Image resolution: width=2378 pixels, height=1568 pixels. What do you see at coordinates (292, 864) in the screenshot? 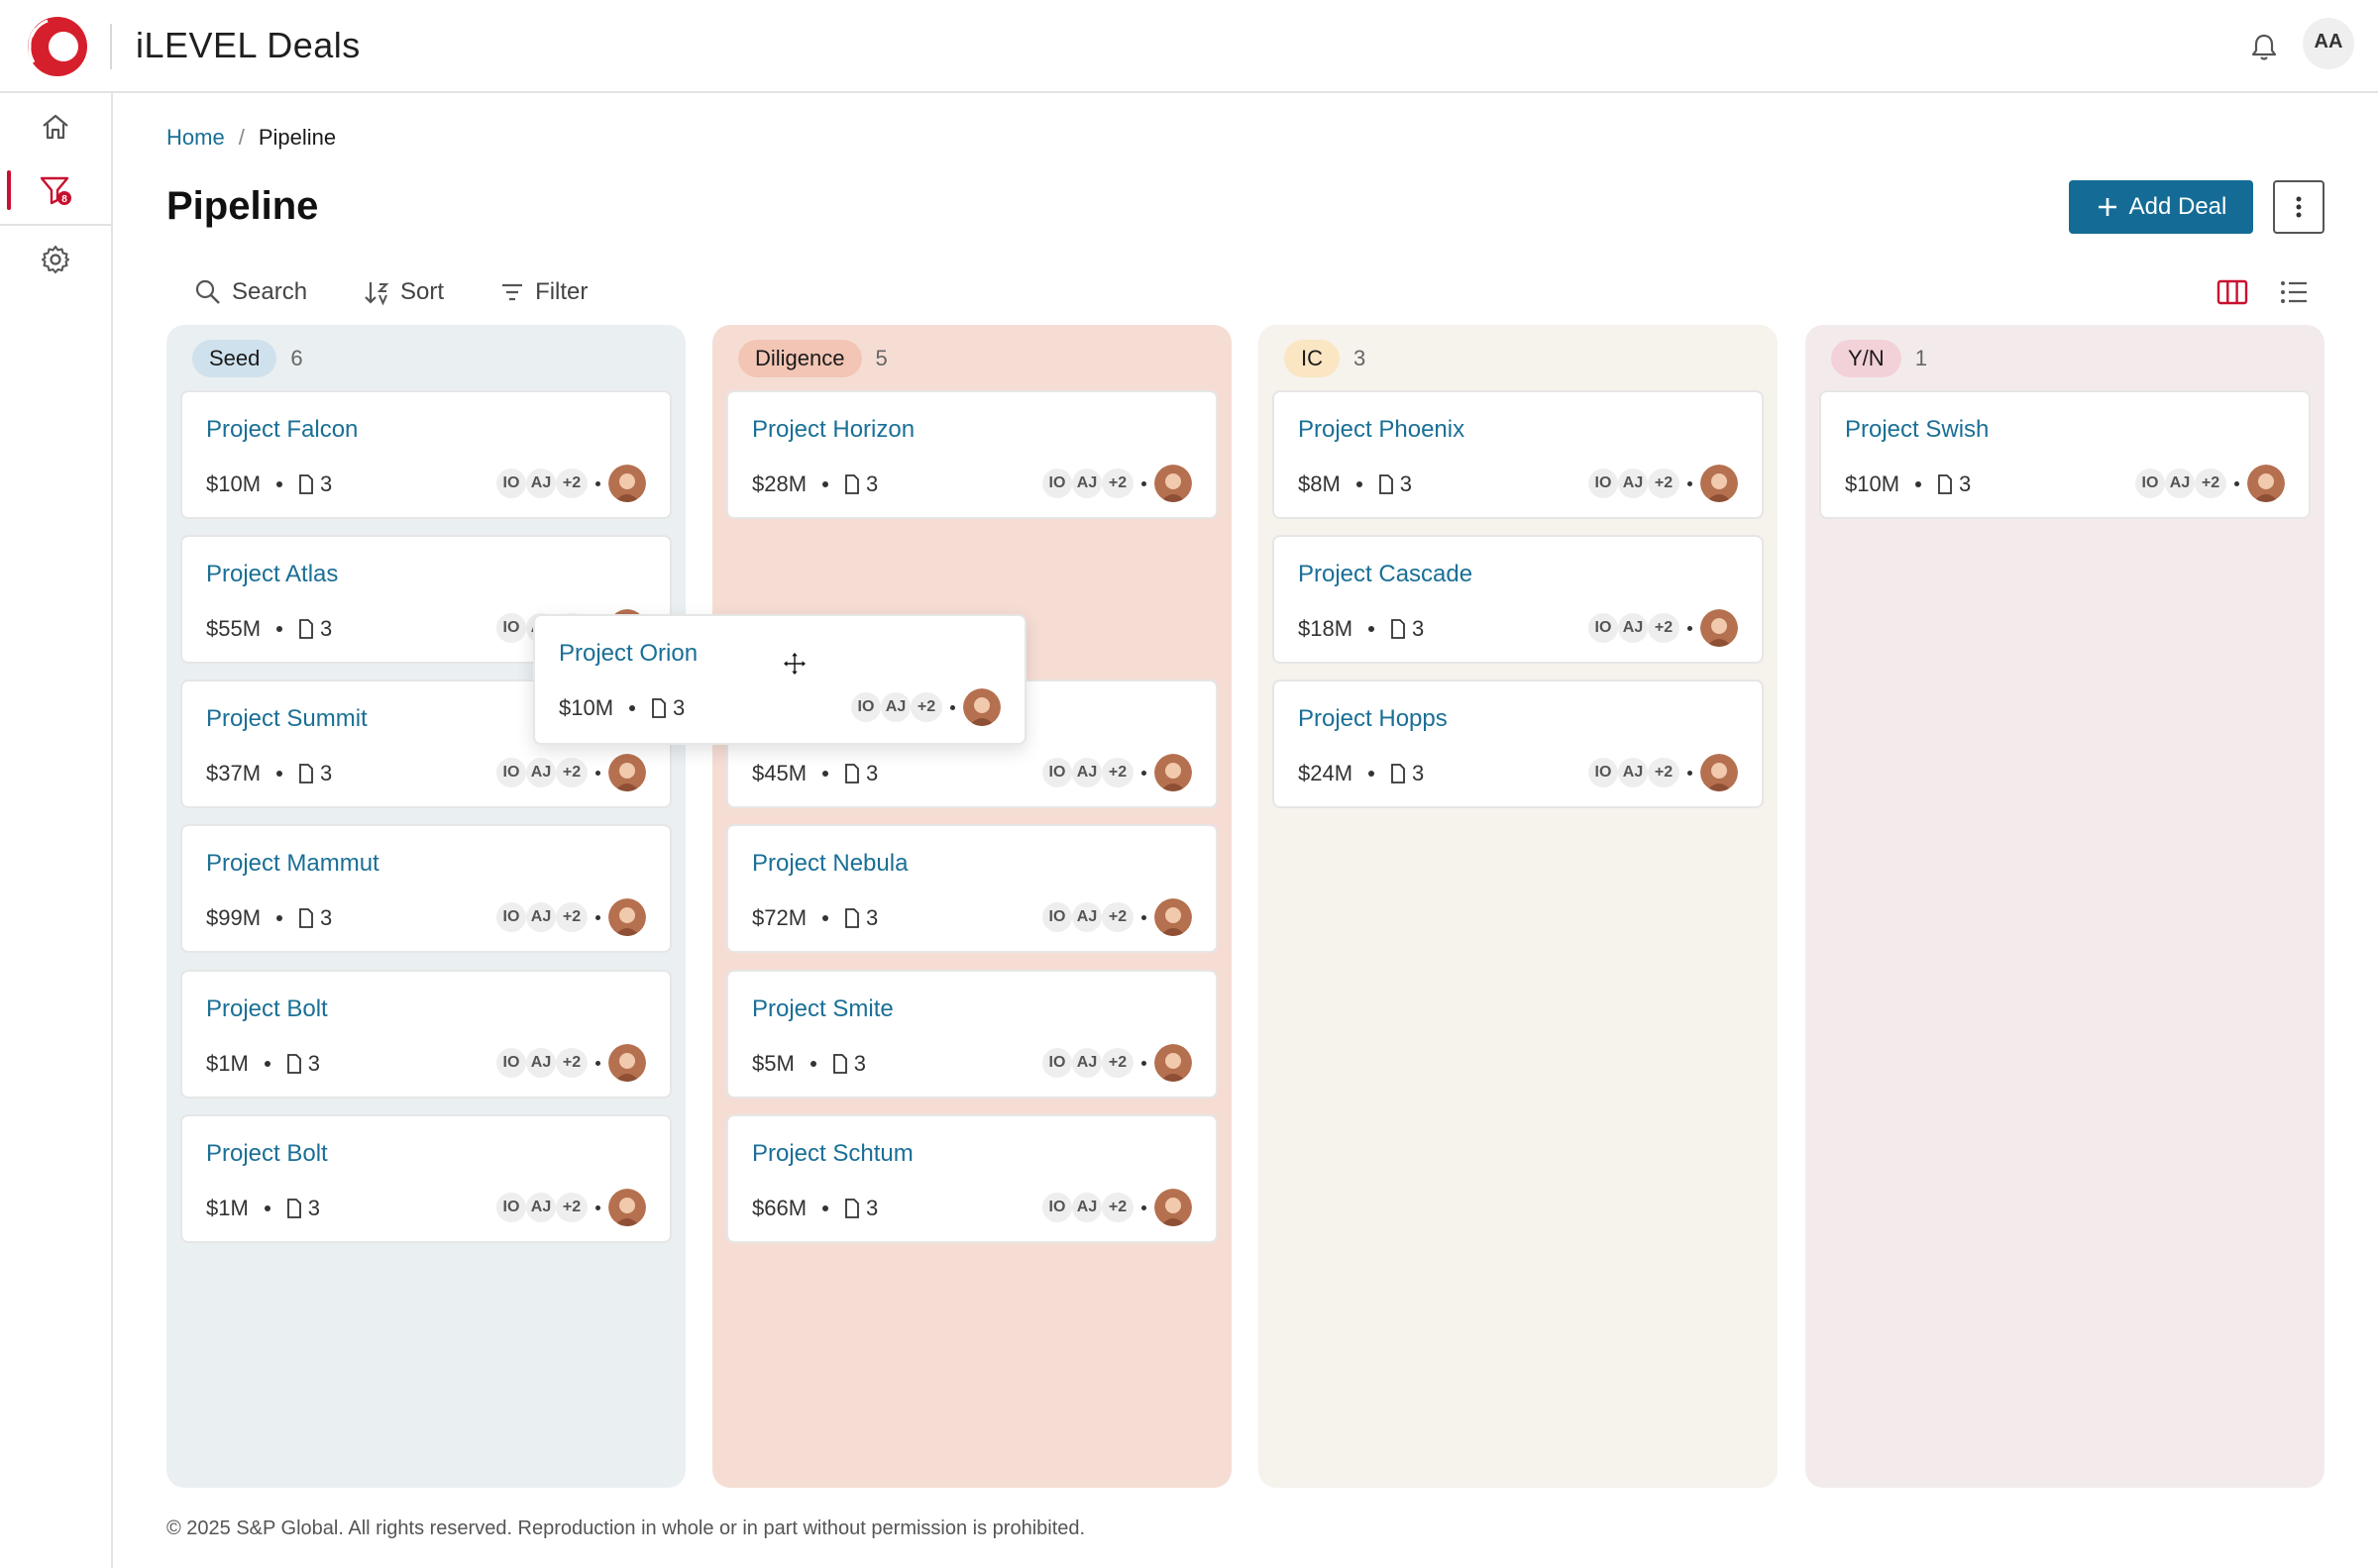
I see `deal-card-title: Project Mammut` at bounding box center [292, 864].